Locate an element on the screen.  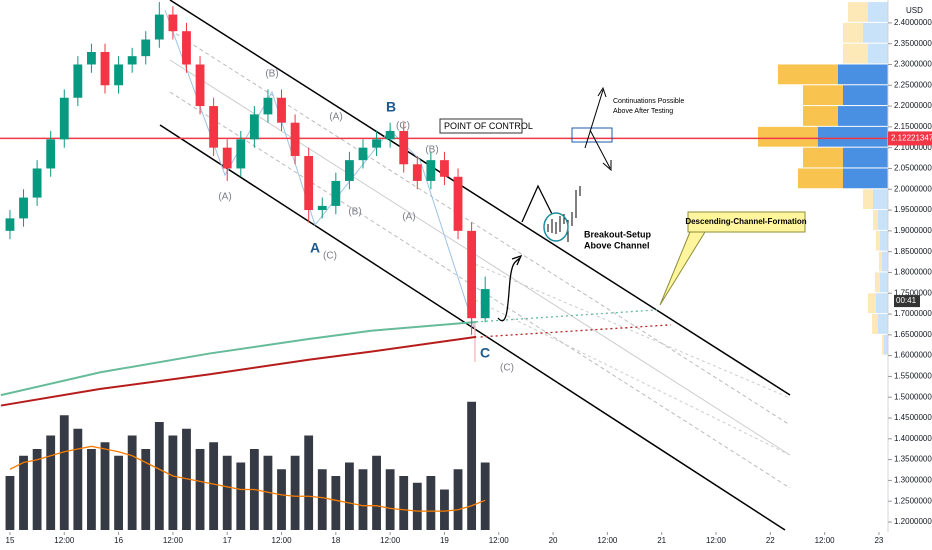
wave-primary: C is located at coordinates (485, 353).